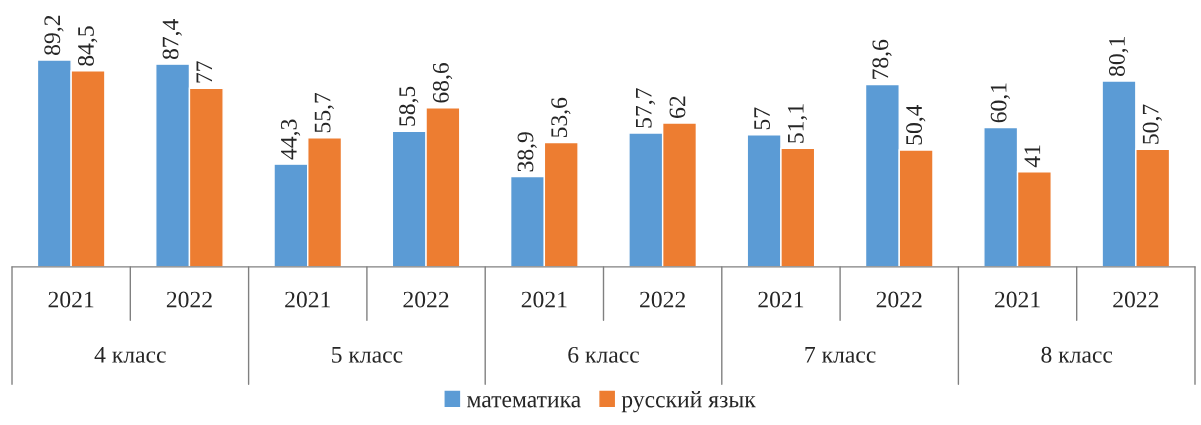  Describe the element at coordinates (603, 354) in the screenshot. I see `text: 6 класс` at that location.